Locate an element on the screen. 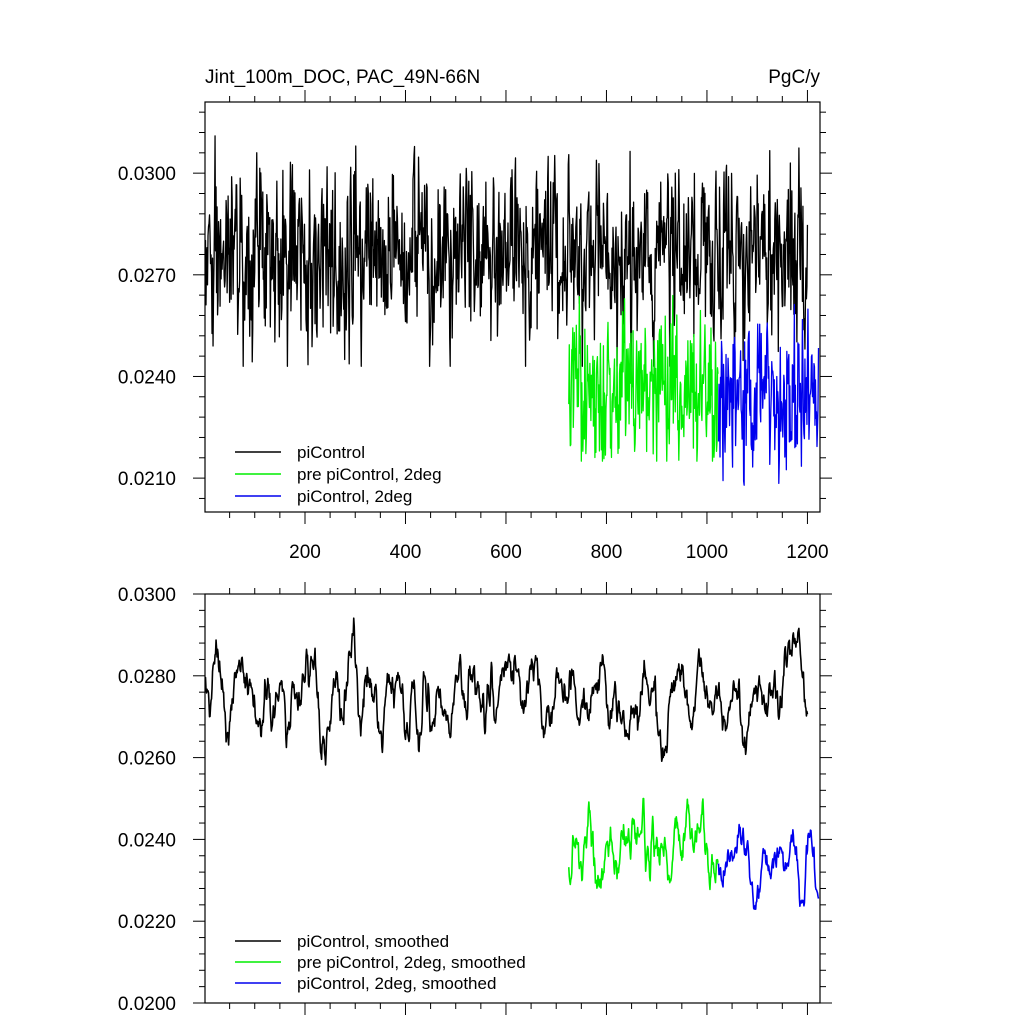  x-tick-label: 600 is located at coordinates (506, 552).